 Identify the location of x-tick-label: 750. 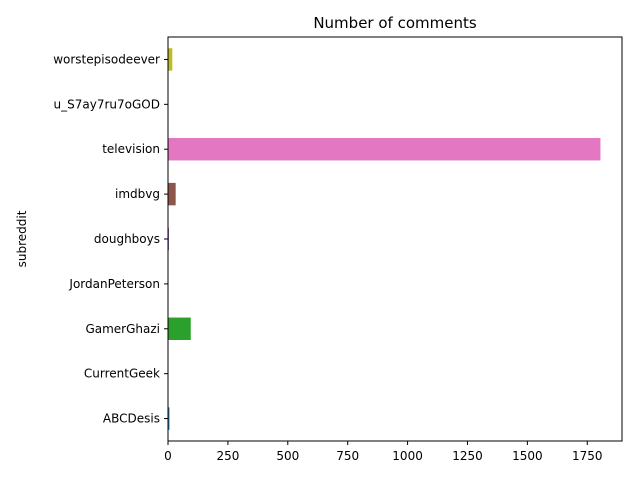
(347, 456).